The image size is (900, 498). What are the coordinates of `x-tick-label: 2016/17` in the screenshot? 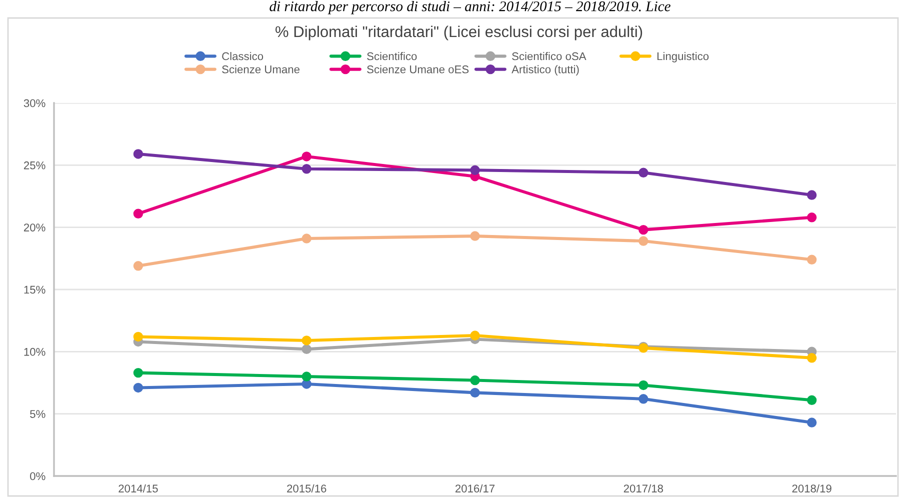 It's located at (475, 488).